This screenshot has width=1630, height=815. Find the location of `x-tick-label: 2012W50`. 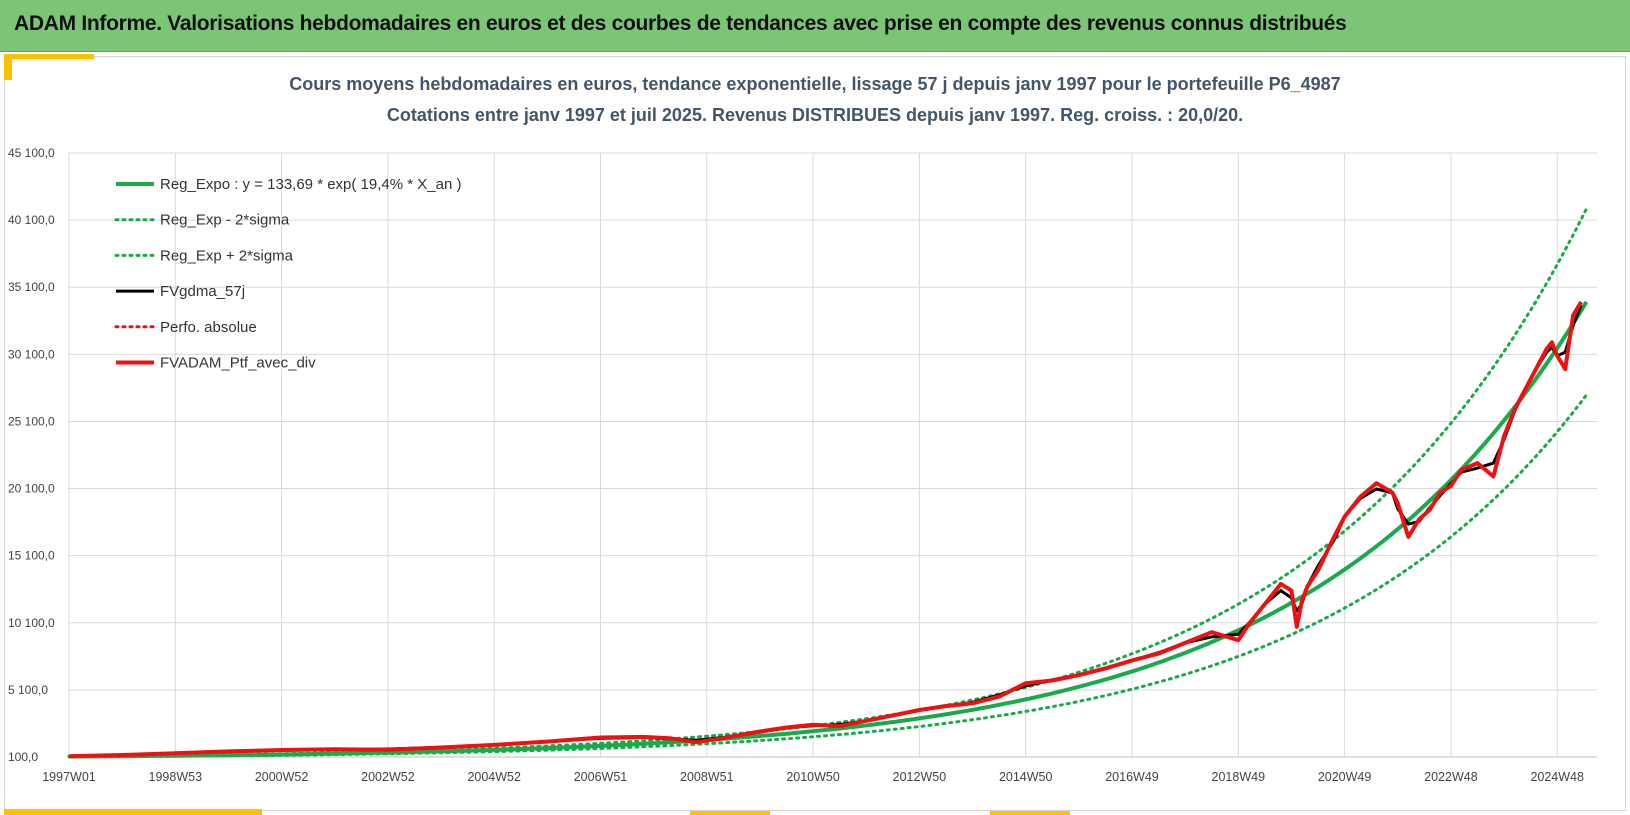

x-tick-label: 2012W50 is located at coordinates (920, 777).